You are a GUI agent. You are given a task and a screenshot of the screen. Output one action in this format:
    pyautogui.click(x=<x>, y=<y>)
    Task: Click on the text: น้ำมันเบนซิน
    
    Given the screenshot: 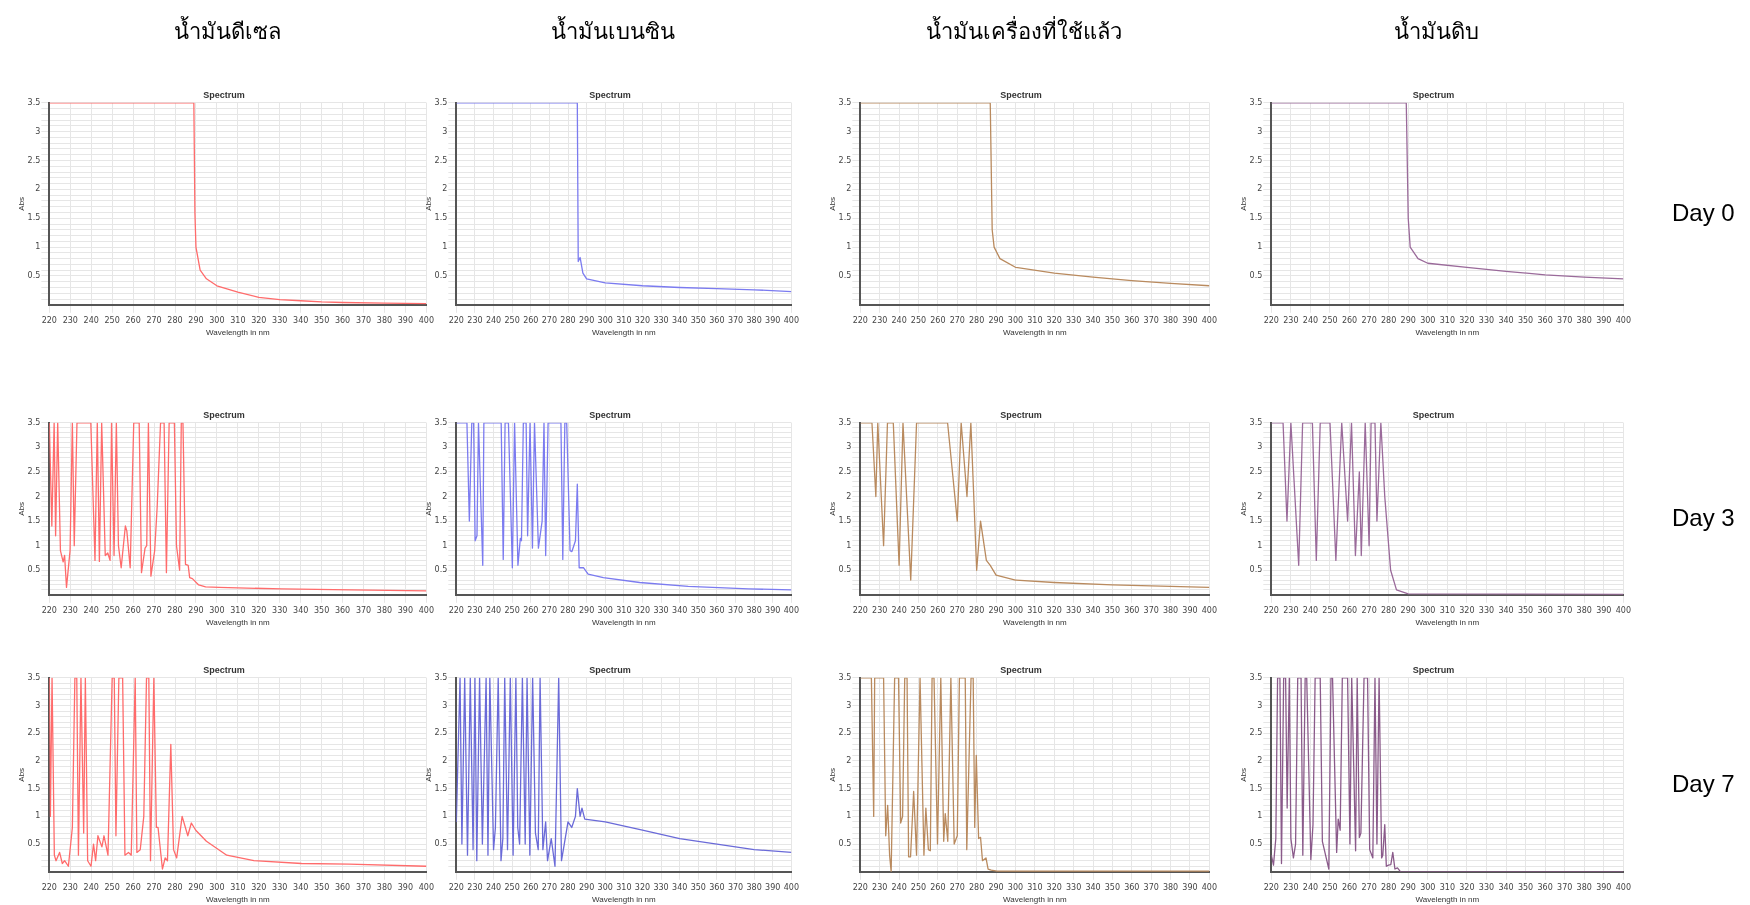 What is the action you would take?
    pyautogui.click(x=613, y=30)
    